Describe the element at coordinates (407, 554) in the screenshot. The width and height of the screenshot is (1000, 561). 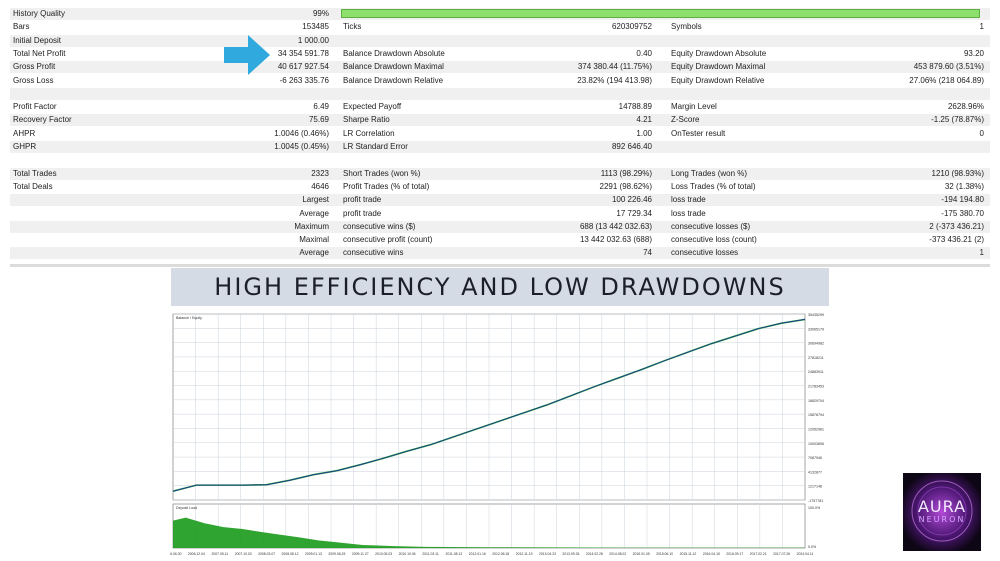
I see `x-tick-label: 2010.10.06` at that location.